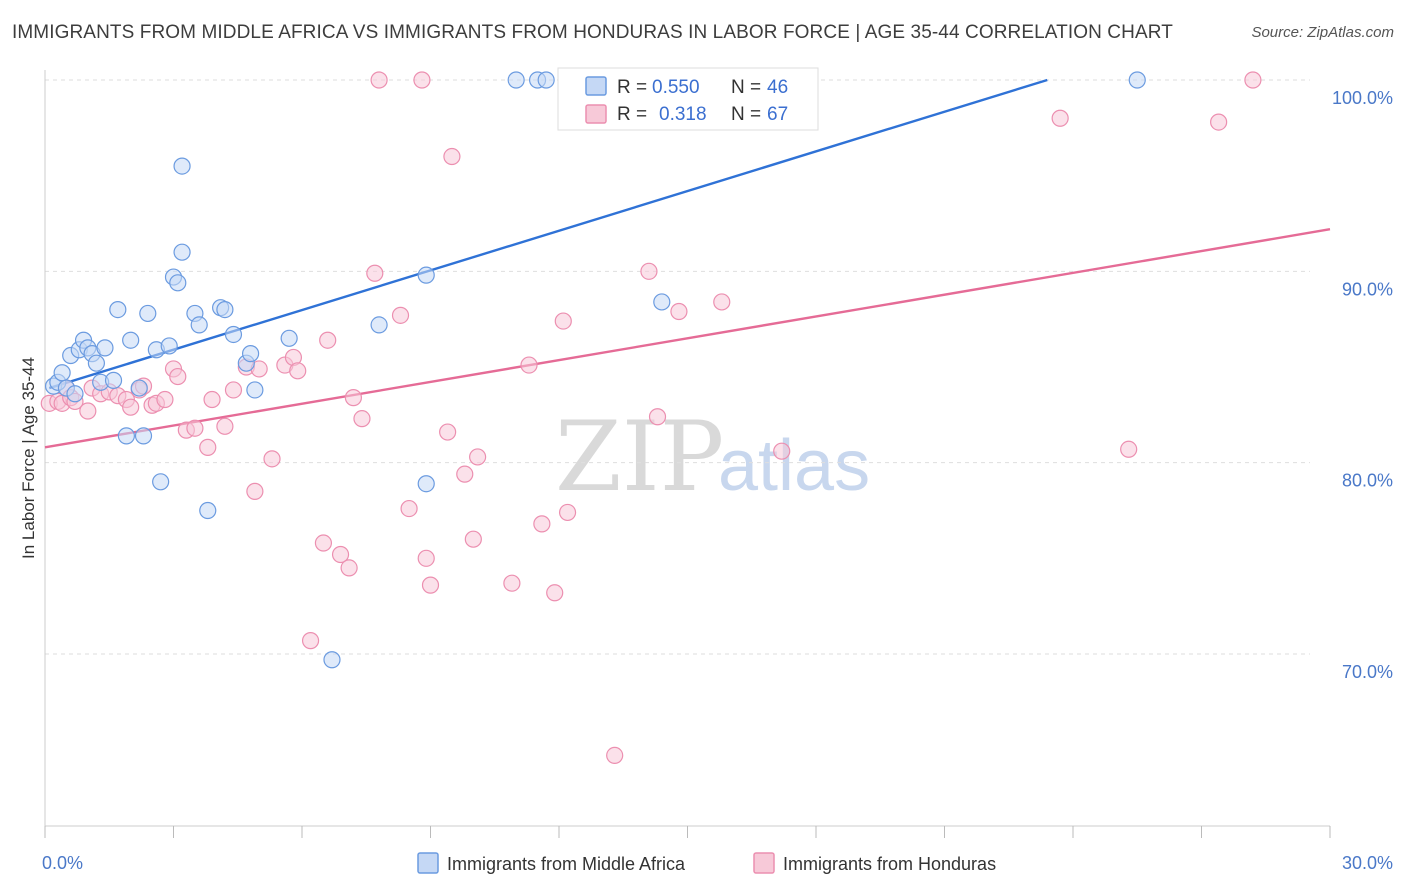 This screenshot has width=1406, height=892. I want to click on y-tick-label: 80.0%, so click(1367, 481).